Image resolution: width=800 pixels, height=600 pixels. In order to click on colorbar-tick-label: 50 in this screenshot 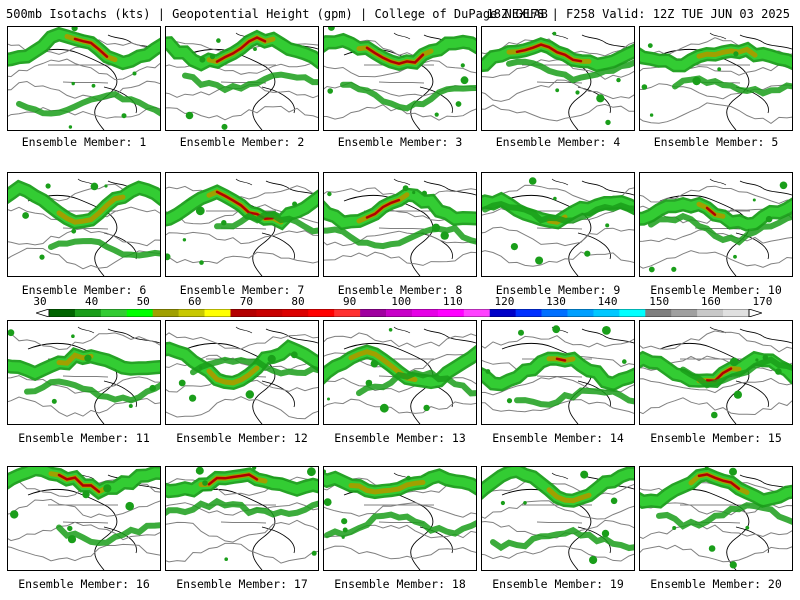, I will do `click(143, 301)`.